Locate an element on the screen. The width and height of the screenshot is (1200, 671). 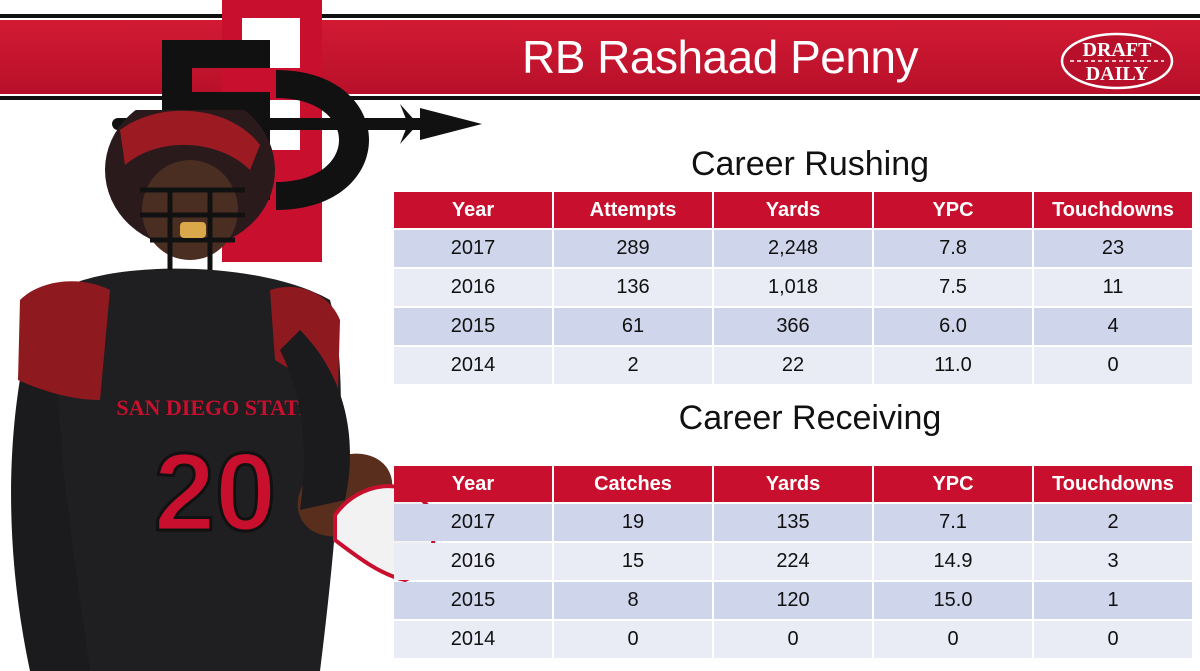
table-row: 2017 19 135 7.1 2 is located at coordinates (793, 522).